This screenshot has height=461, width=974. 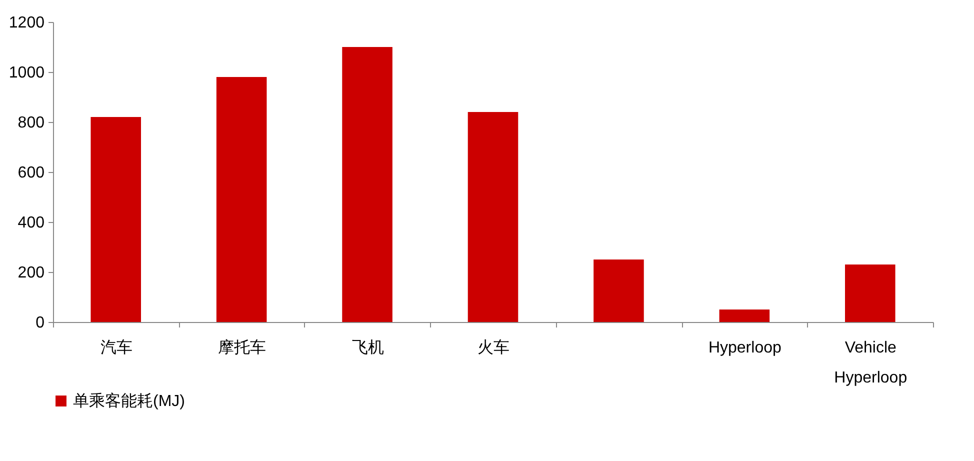 I want to click on y-tick-label: 1000, so click(x=26, y=73).